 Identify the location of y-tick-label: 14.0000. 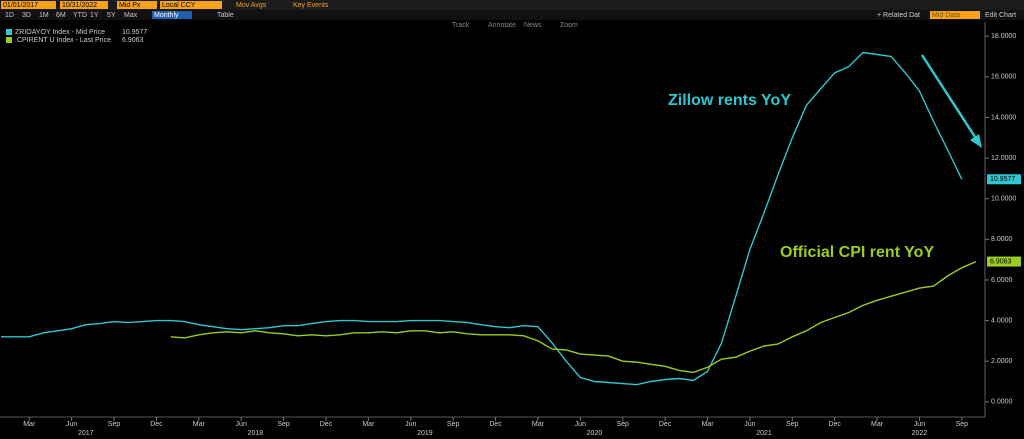
(1003, 117).